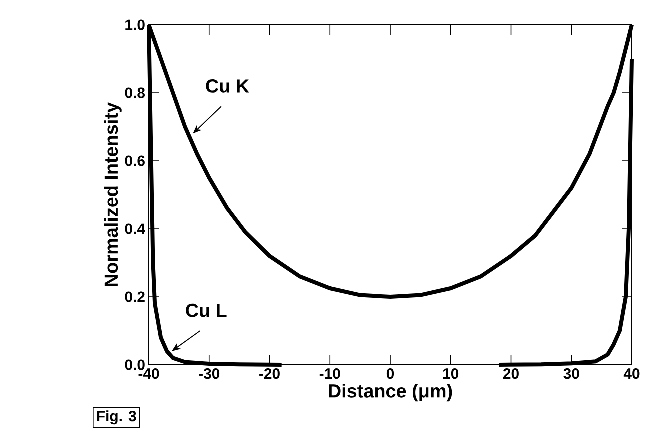 Image resolution: width=647 pixels, height=432 pixels. What do you see at coordinates (451, 374) in the screenshot?
I see `x-tick-label: 10` at bounding box center [451, 374].